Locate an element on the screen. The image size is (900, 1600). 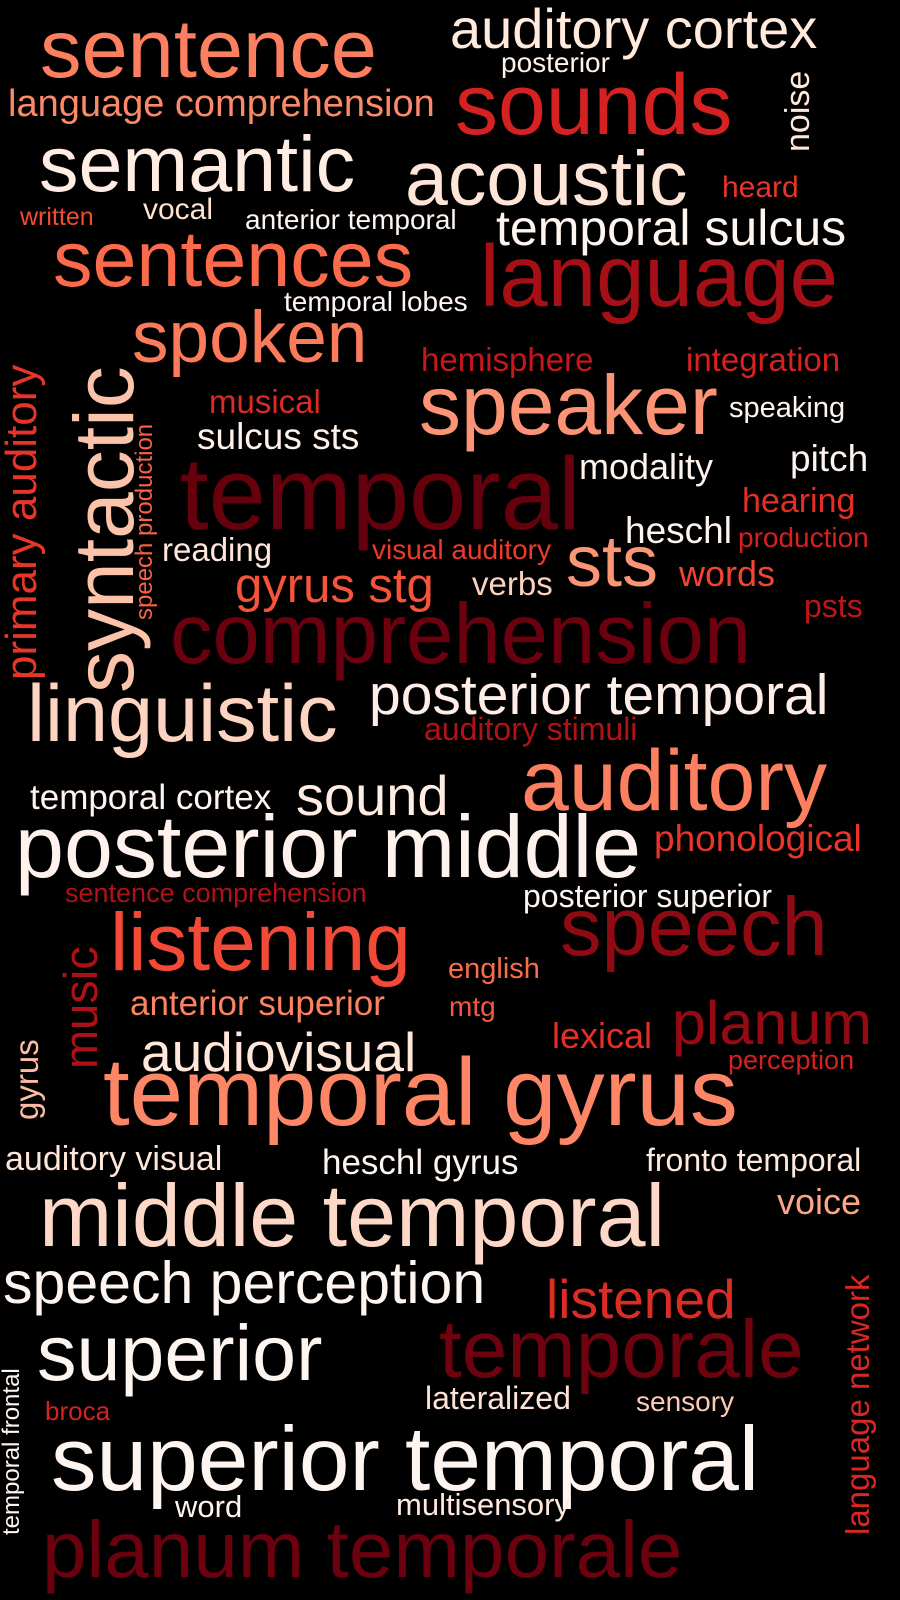
word: spoken is located at coordinates (250, 337).